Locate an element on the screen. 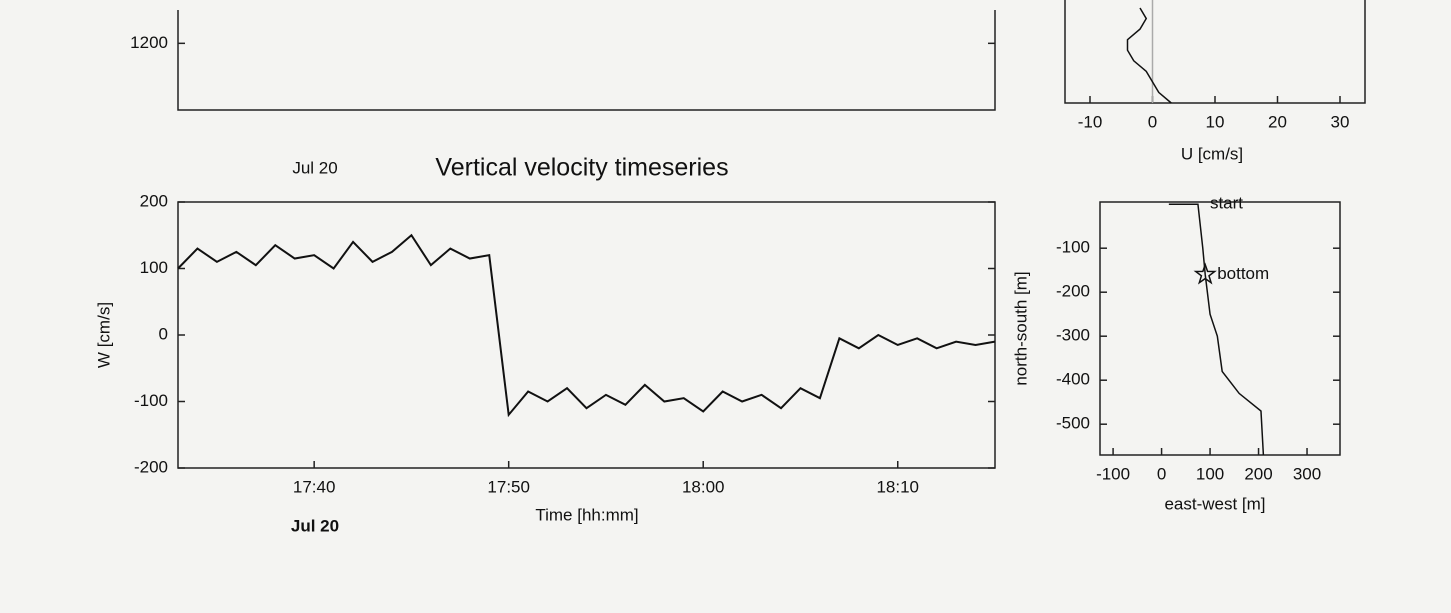 The width and height of the screenshot is (1451, 613). x-tick-label: 10 is located at coordinates (1215, 121).